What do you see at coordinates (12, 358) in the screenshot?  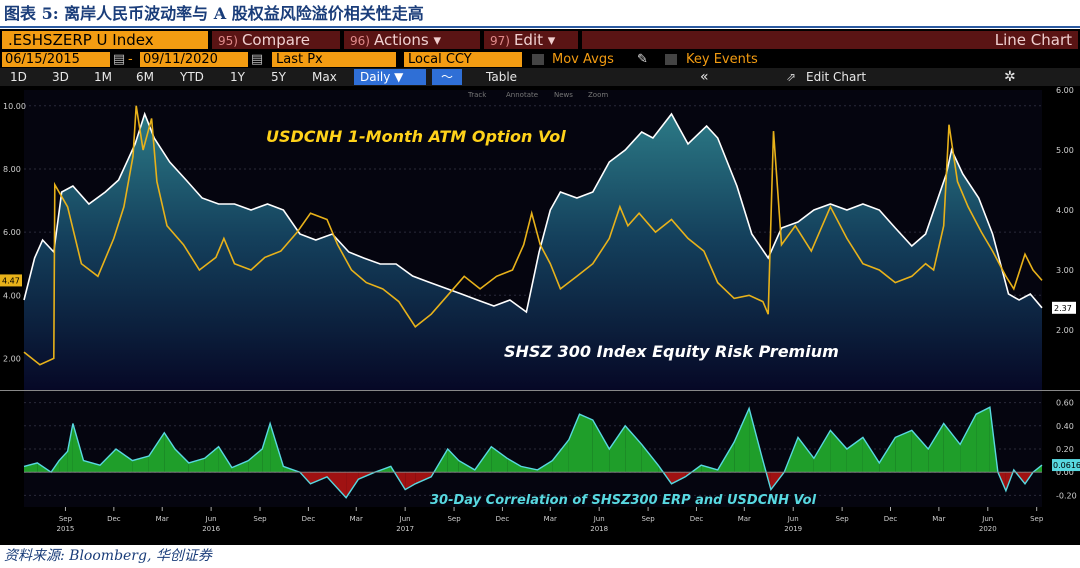 I see `y-left-tick-label: 2.00` at bounding box center [12, 358].